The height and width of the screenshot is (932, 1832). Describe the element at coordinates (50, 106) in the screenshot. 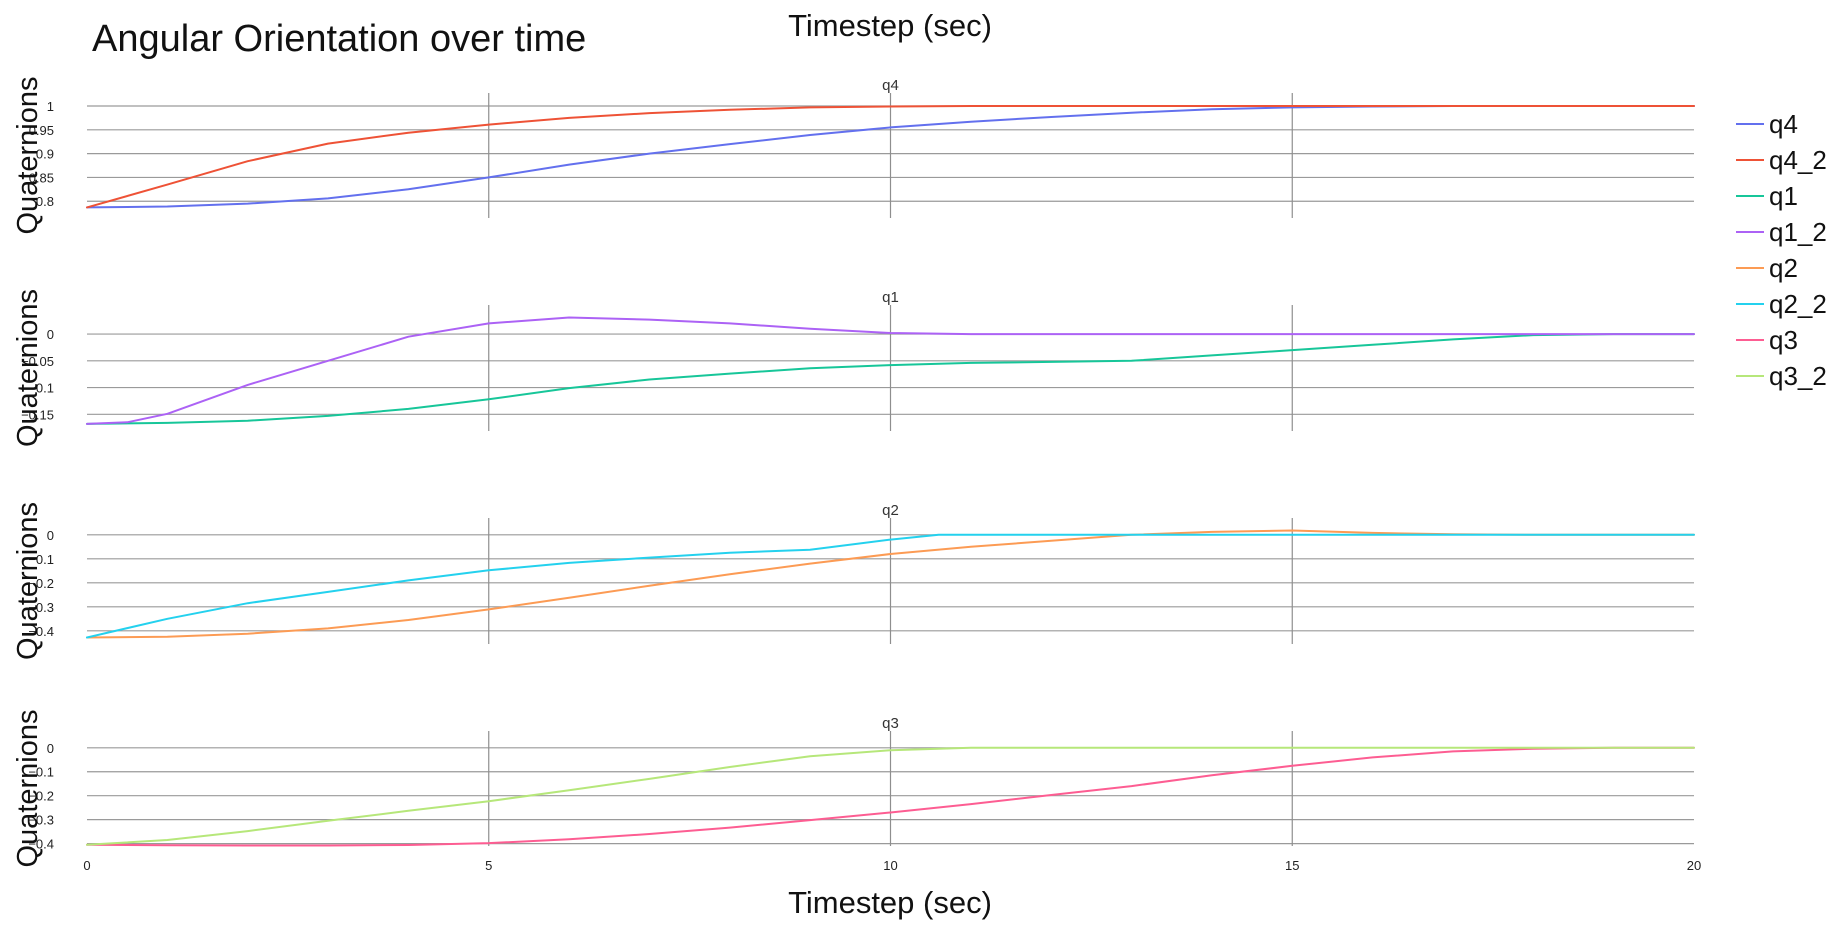

I see `y-tick-label: 1` at that location.